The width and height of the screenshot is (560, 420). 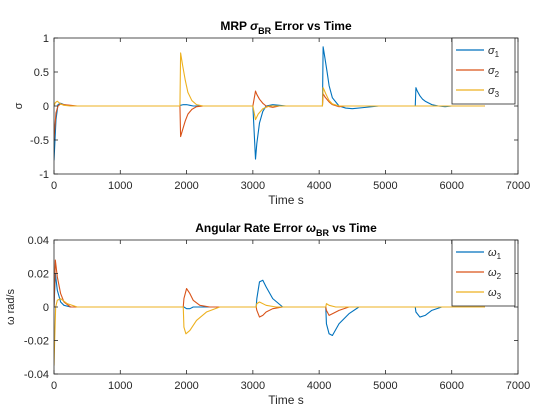 What do you see at coordinates (11, 306) in the screenshot?
I see `y-axis-label: ω rad/s` at bounding box center [11, 306].